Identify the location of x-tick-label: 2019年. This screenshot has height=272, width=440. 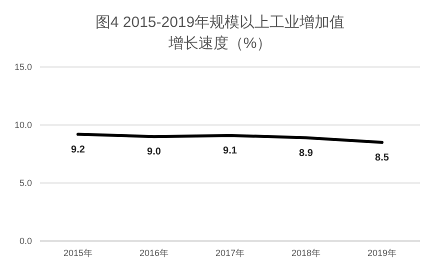
(382, 253).